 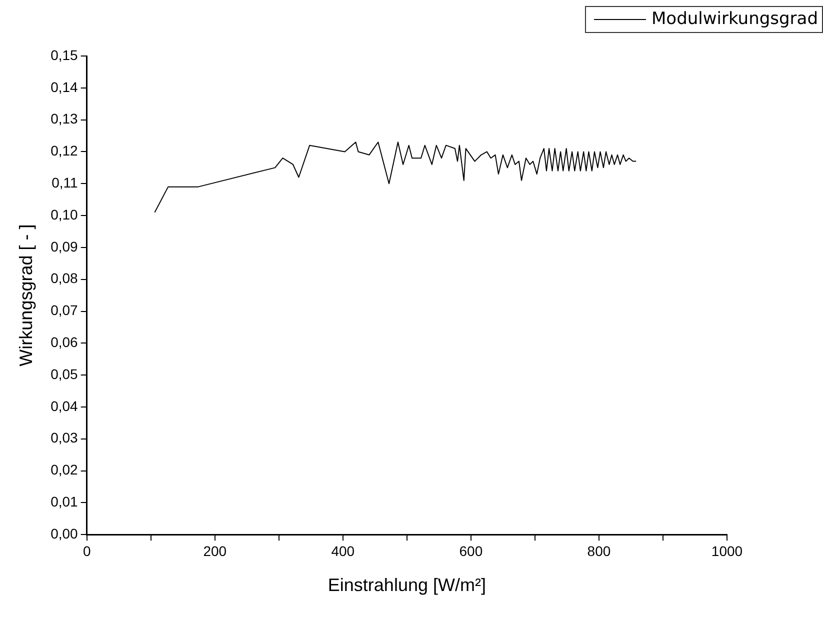 What do you see at coordinates (64, 470) in the screenshot?
I see `y-tick-label: 0,02` at bounding box center [64, 470].